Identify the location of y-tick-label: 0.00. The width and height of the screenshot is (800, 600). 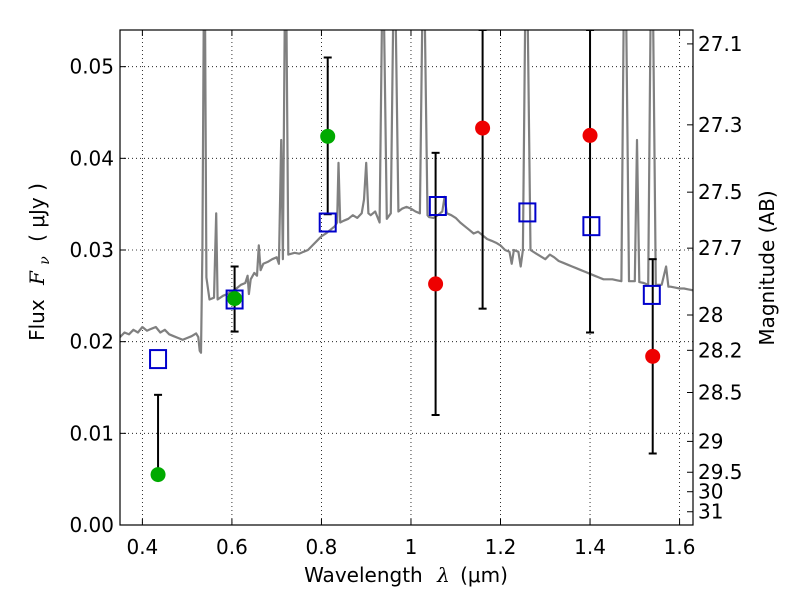
(91, 525).